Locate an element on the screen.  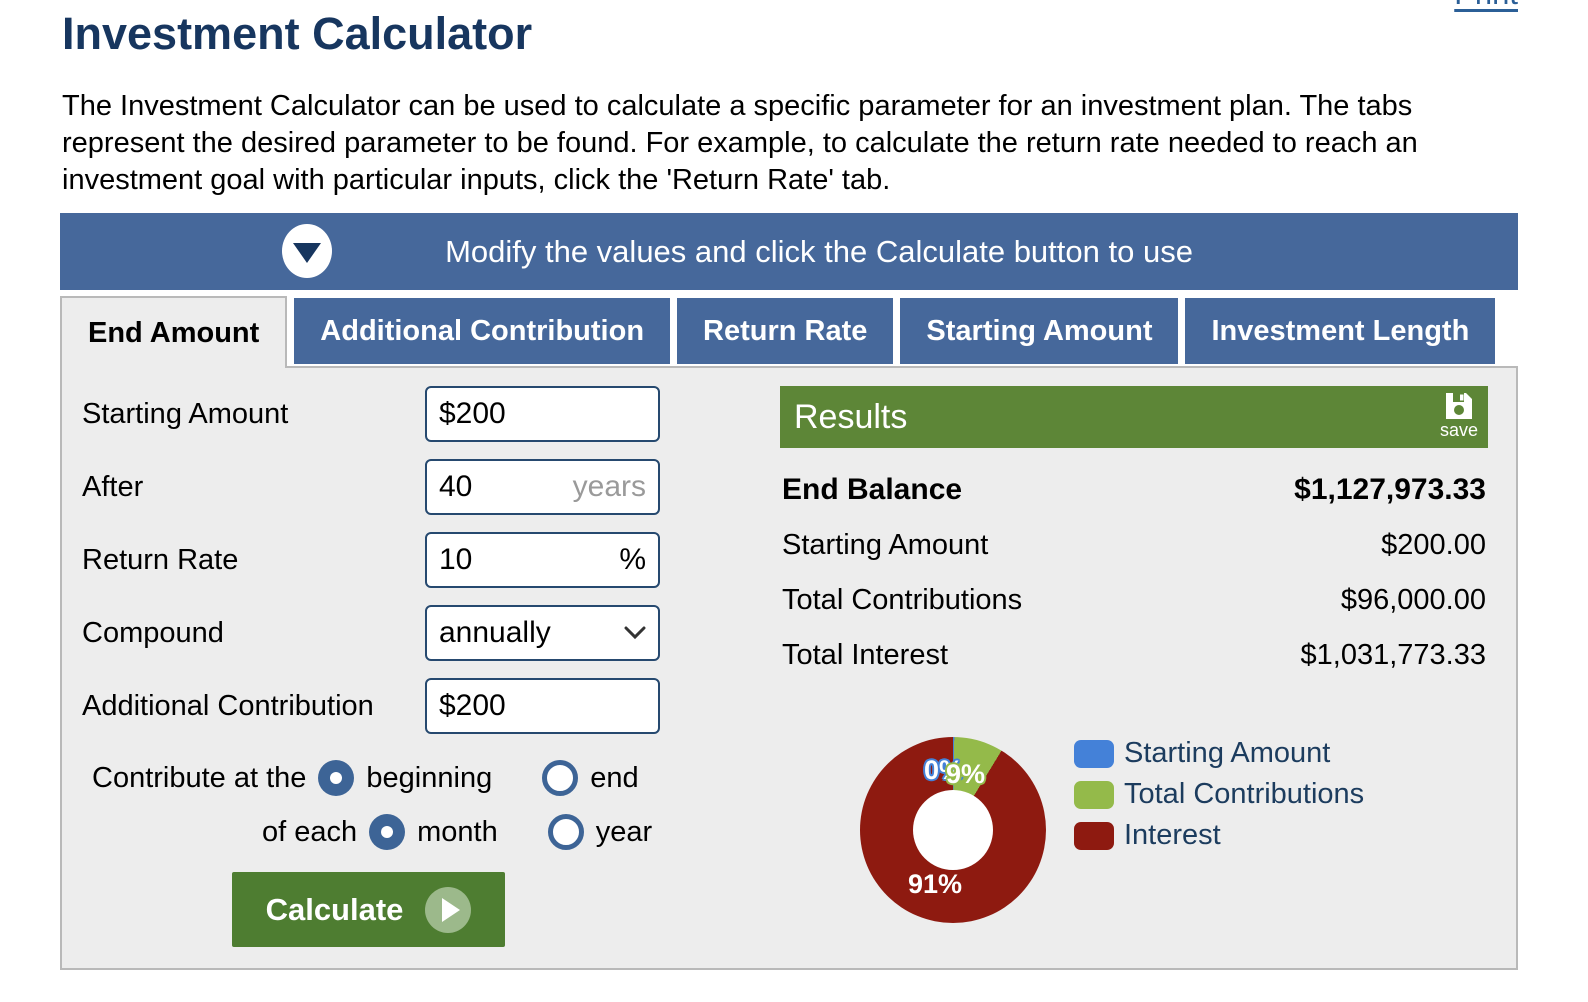
form-row: Return Rate % is located at coordinates (407, 560).